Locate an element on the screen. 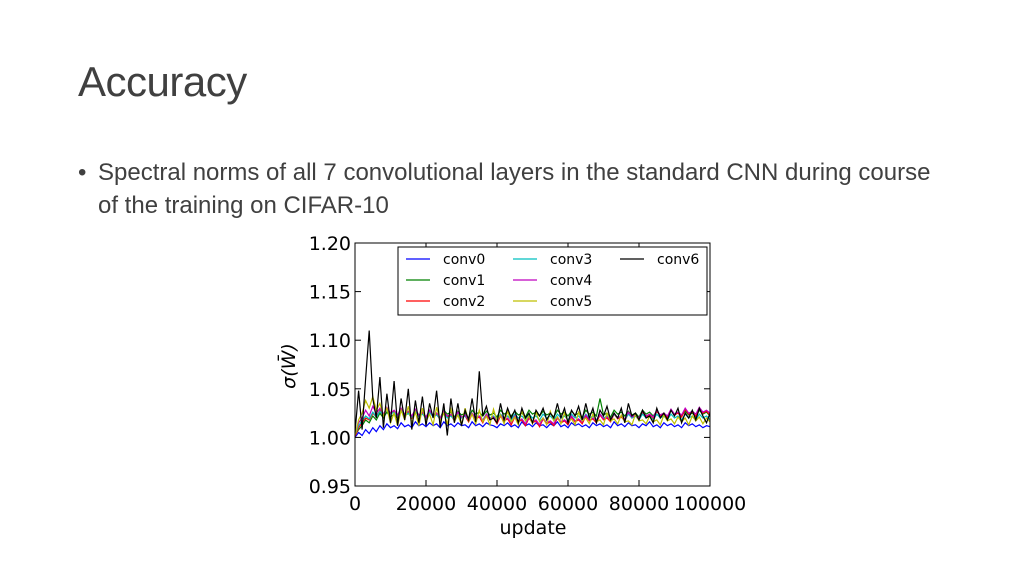  x-axis-label: update is located at coordinates (533, 528).